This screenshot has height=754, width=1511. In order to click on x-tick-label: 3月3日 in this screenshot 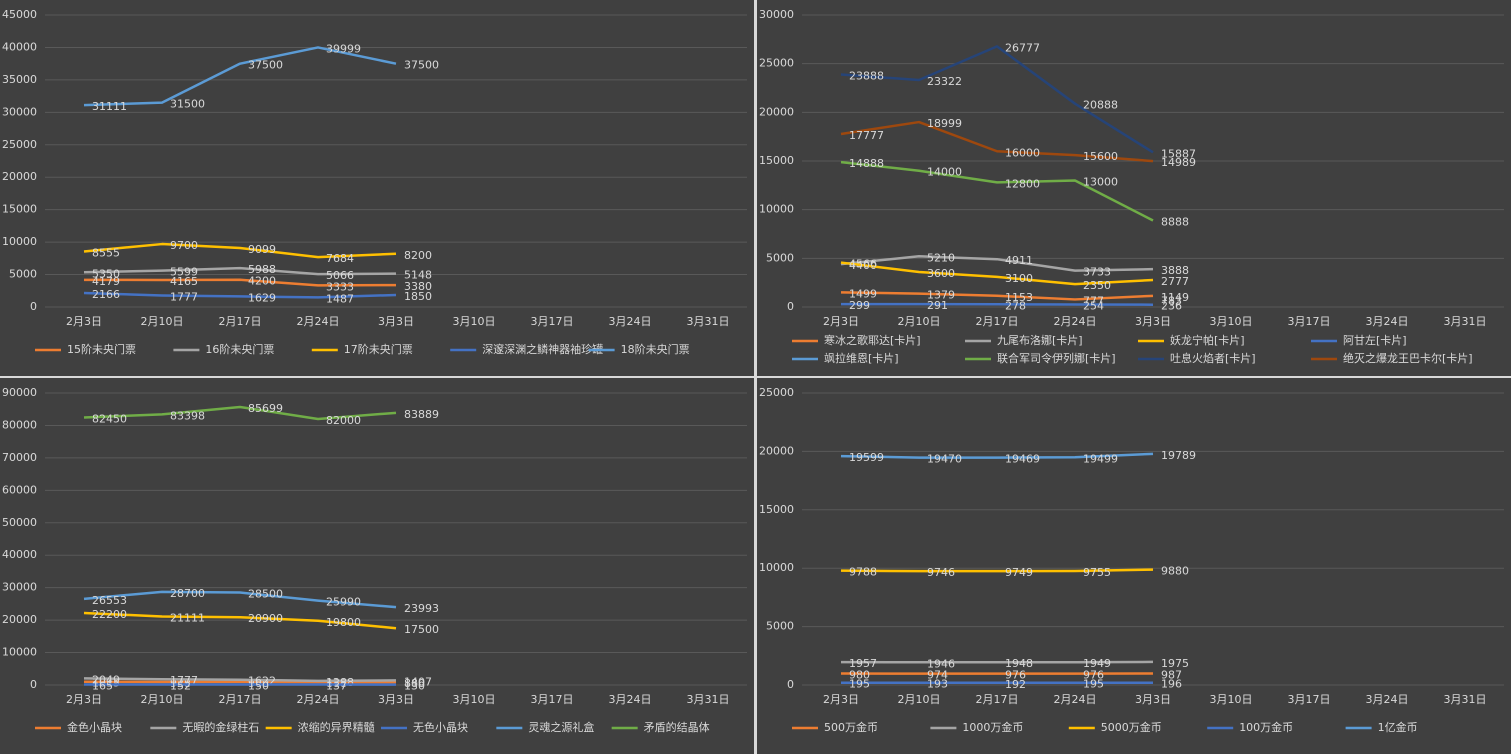, I will do `click(1153, 321)`.